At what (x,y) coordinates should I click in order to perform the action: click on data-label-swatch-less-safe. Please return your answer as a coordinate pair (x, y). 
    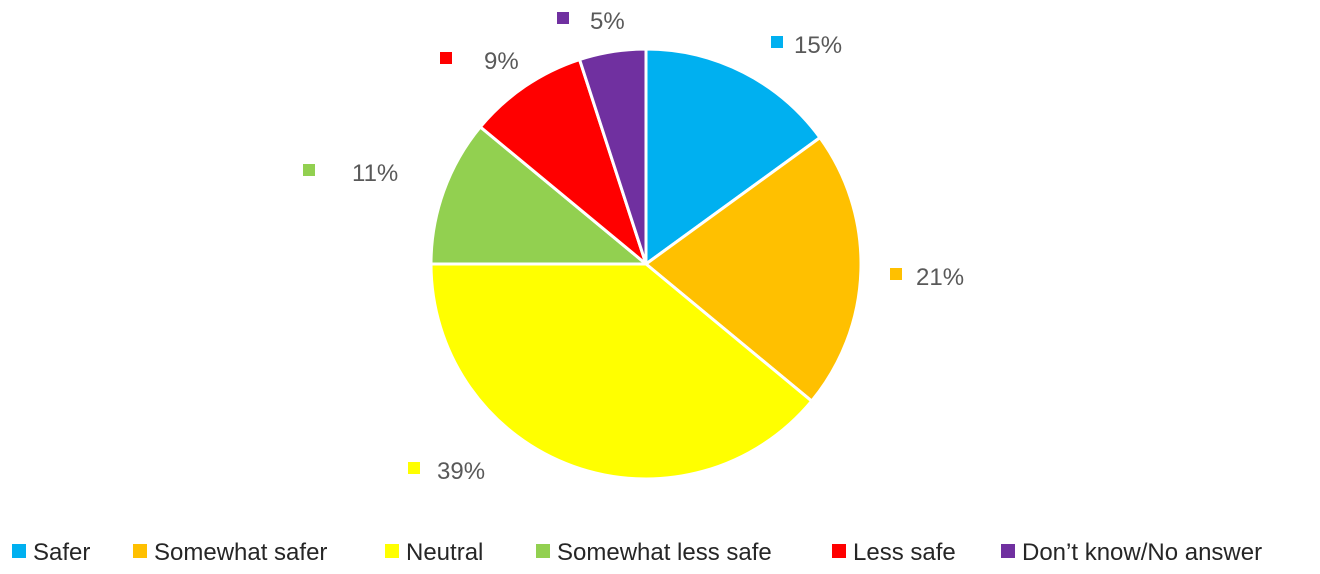
    Looking at the image, I should click on (446, 58).